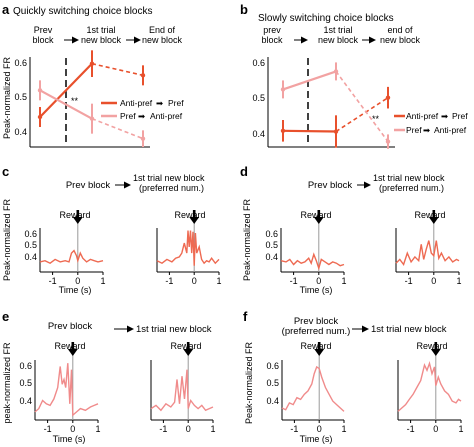 The height and width of the screenshot is (447, 474). What do you see at coordinates (271, 234) in the screenshot?
I see `panel-d-ytick-06: 0.6` at bounding box center [271, 234].